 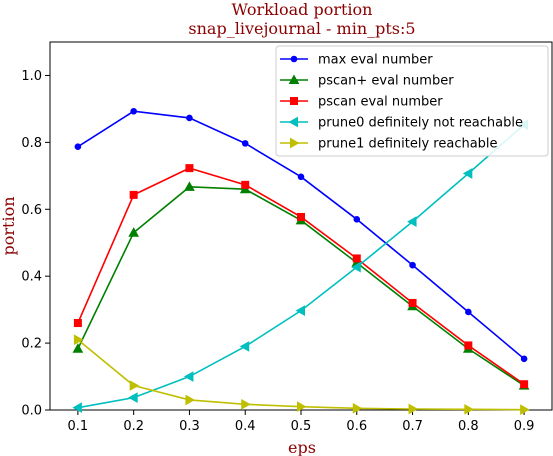 What do you see at coordinates (301, 28) in the screenshot?
I see `chart-subtitle: snap_livejournal - min_pts:5` at bounding box center [301, 28].